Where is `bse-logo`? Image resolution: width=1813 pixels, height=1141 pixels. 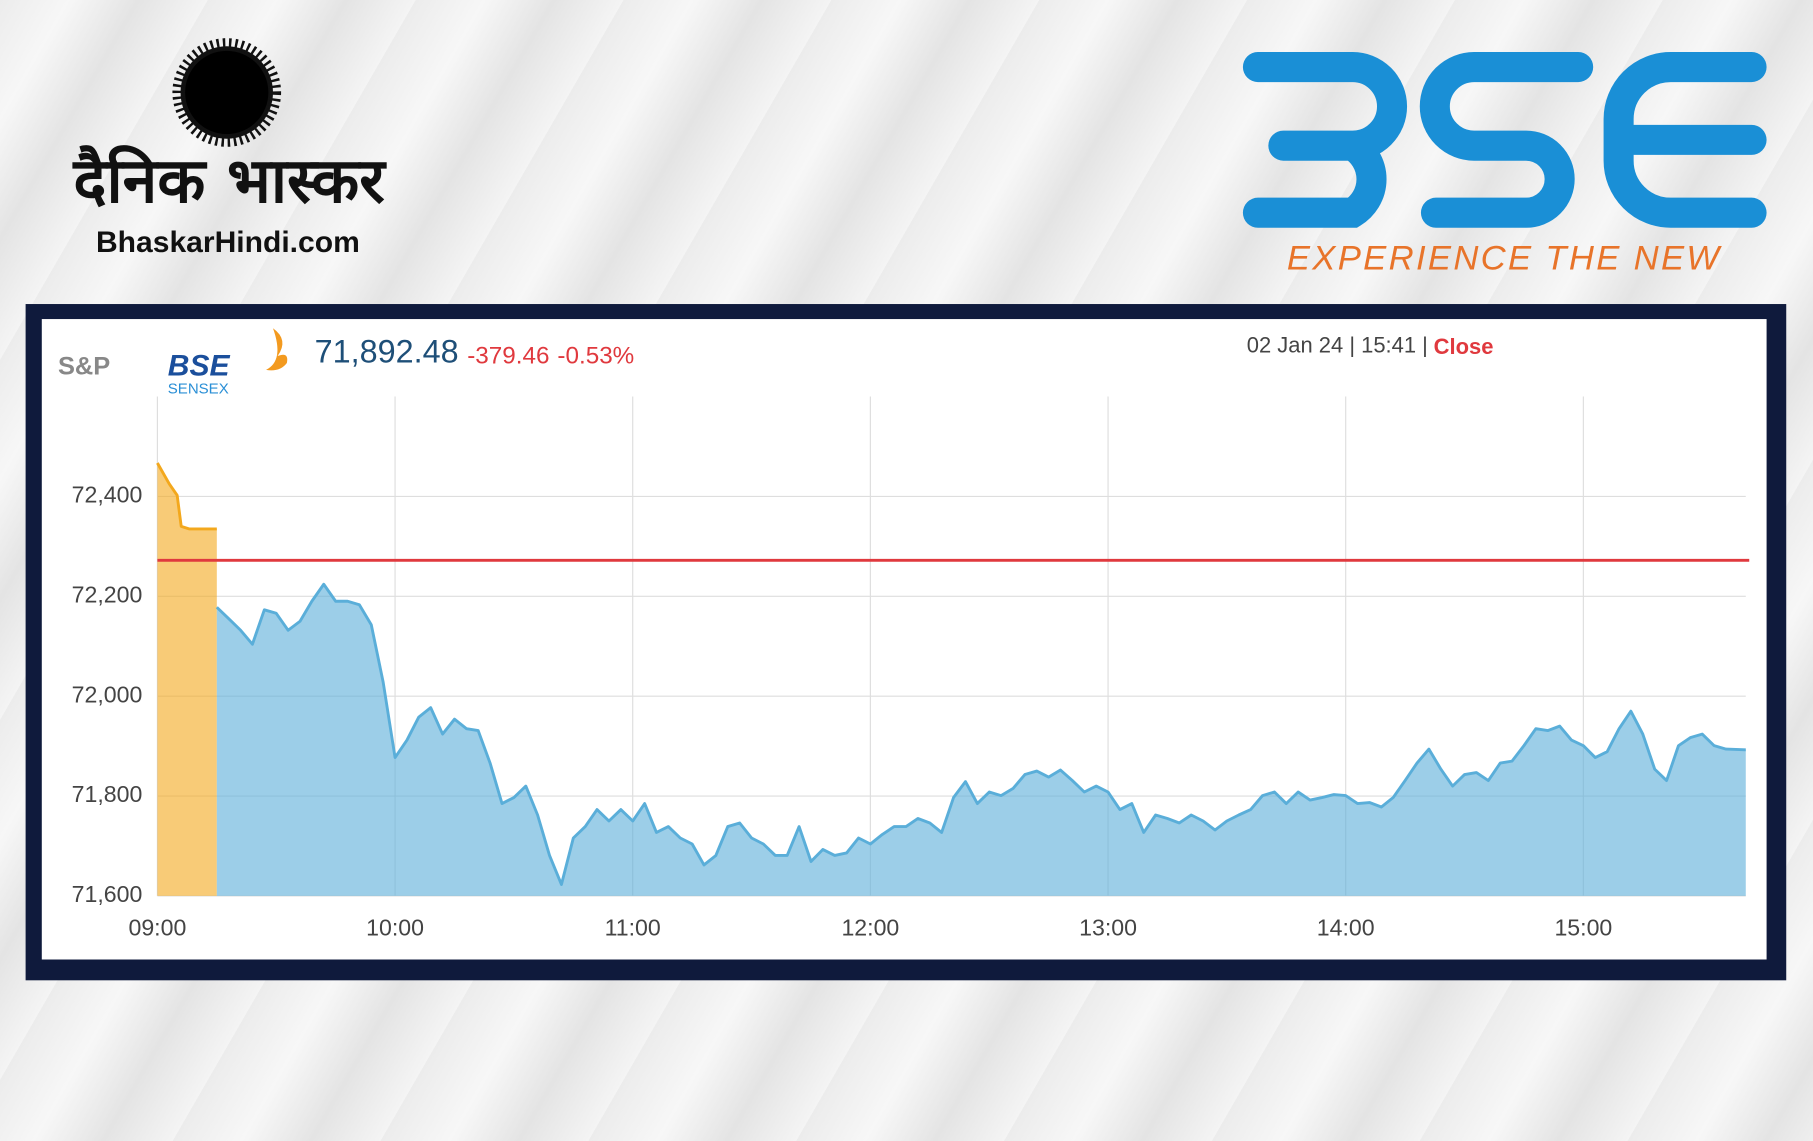 bse-logo is located at coordinates (1504, 140).